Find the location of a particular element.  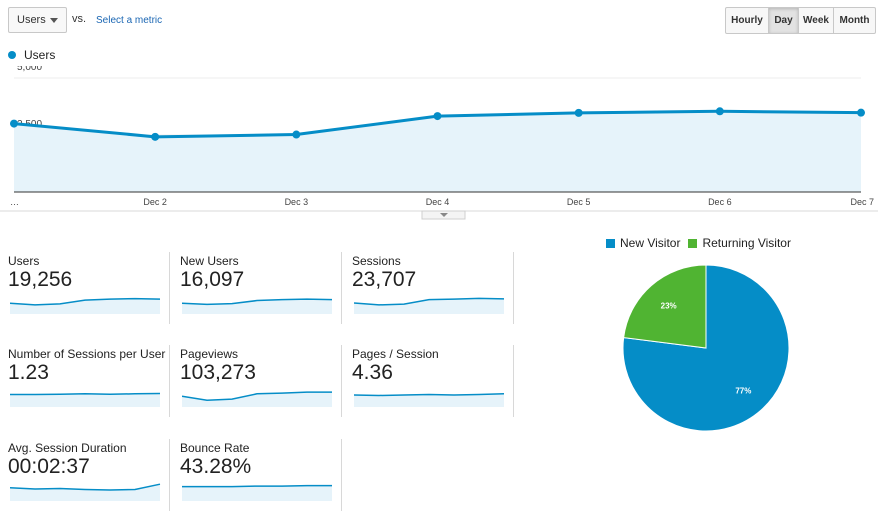

metric-tile: Pages / Session 4.36 is located at coordinates (433, 386).